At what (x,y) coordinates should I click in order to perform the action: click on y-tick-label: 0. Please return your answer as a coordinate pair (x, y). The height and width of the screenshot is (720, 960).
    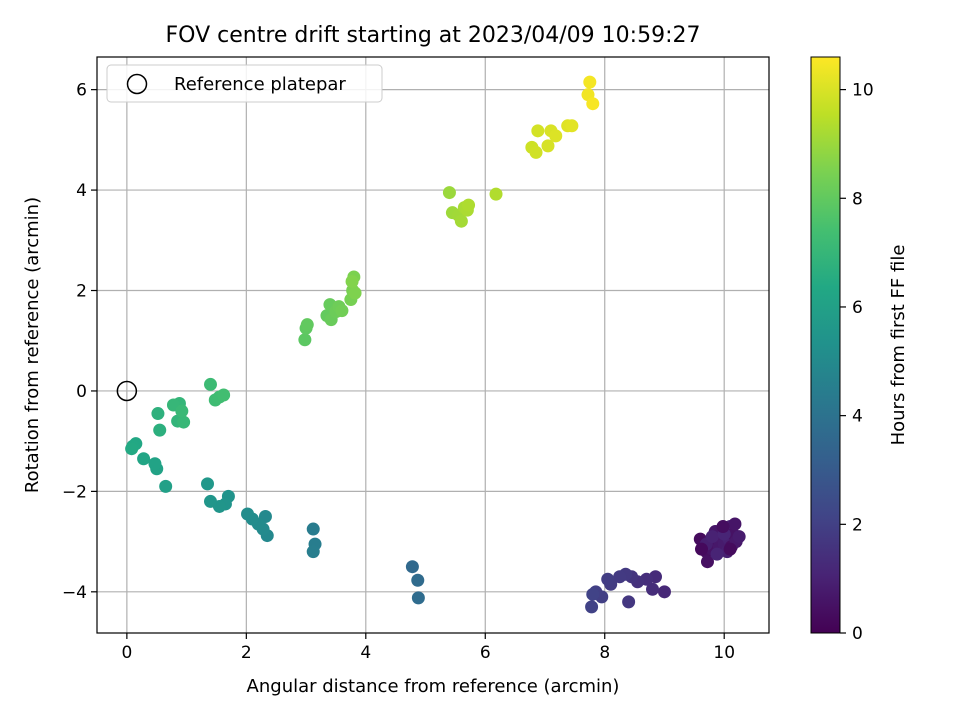
    Looking at the image, I should click on (81, 392).